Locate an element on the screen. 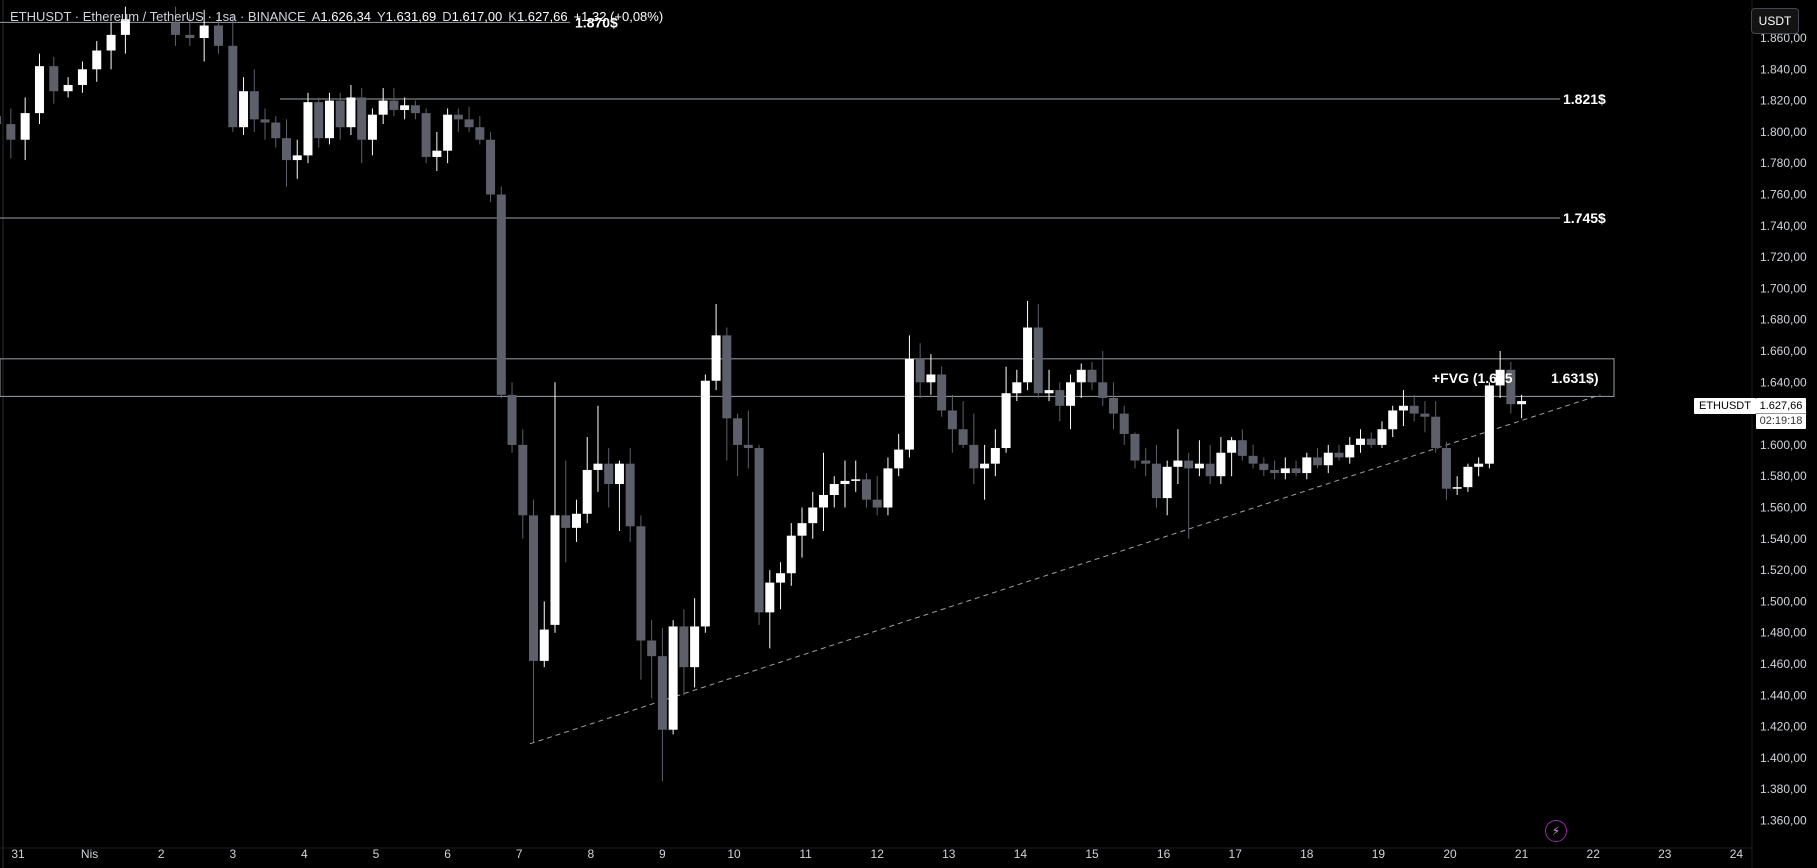  y-tick-label: 1.360,00 is located at coordinates (1783, 821).